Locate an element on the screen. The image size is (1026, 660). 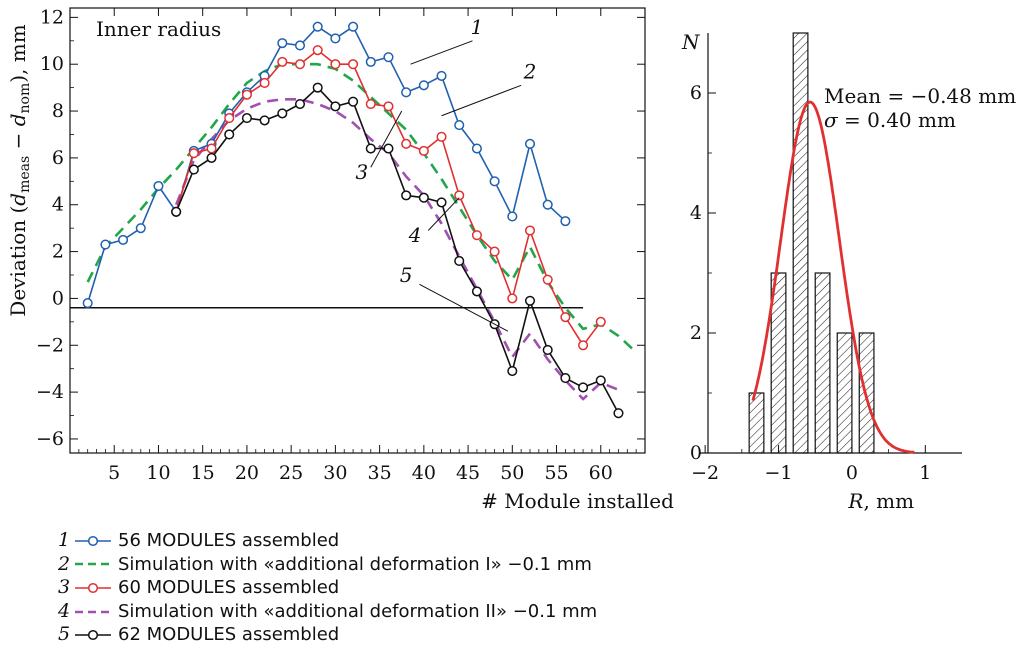
x-tick-label: 35 is located at coordinates (380, 473).